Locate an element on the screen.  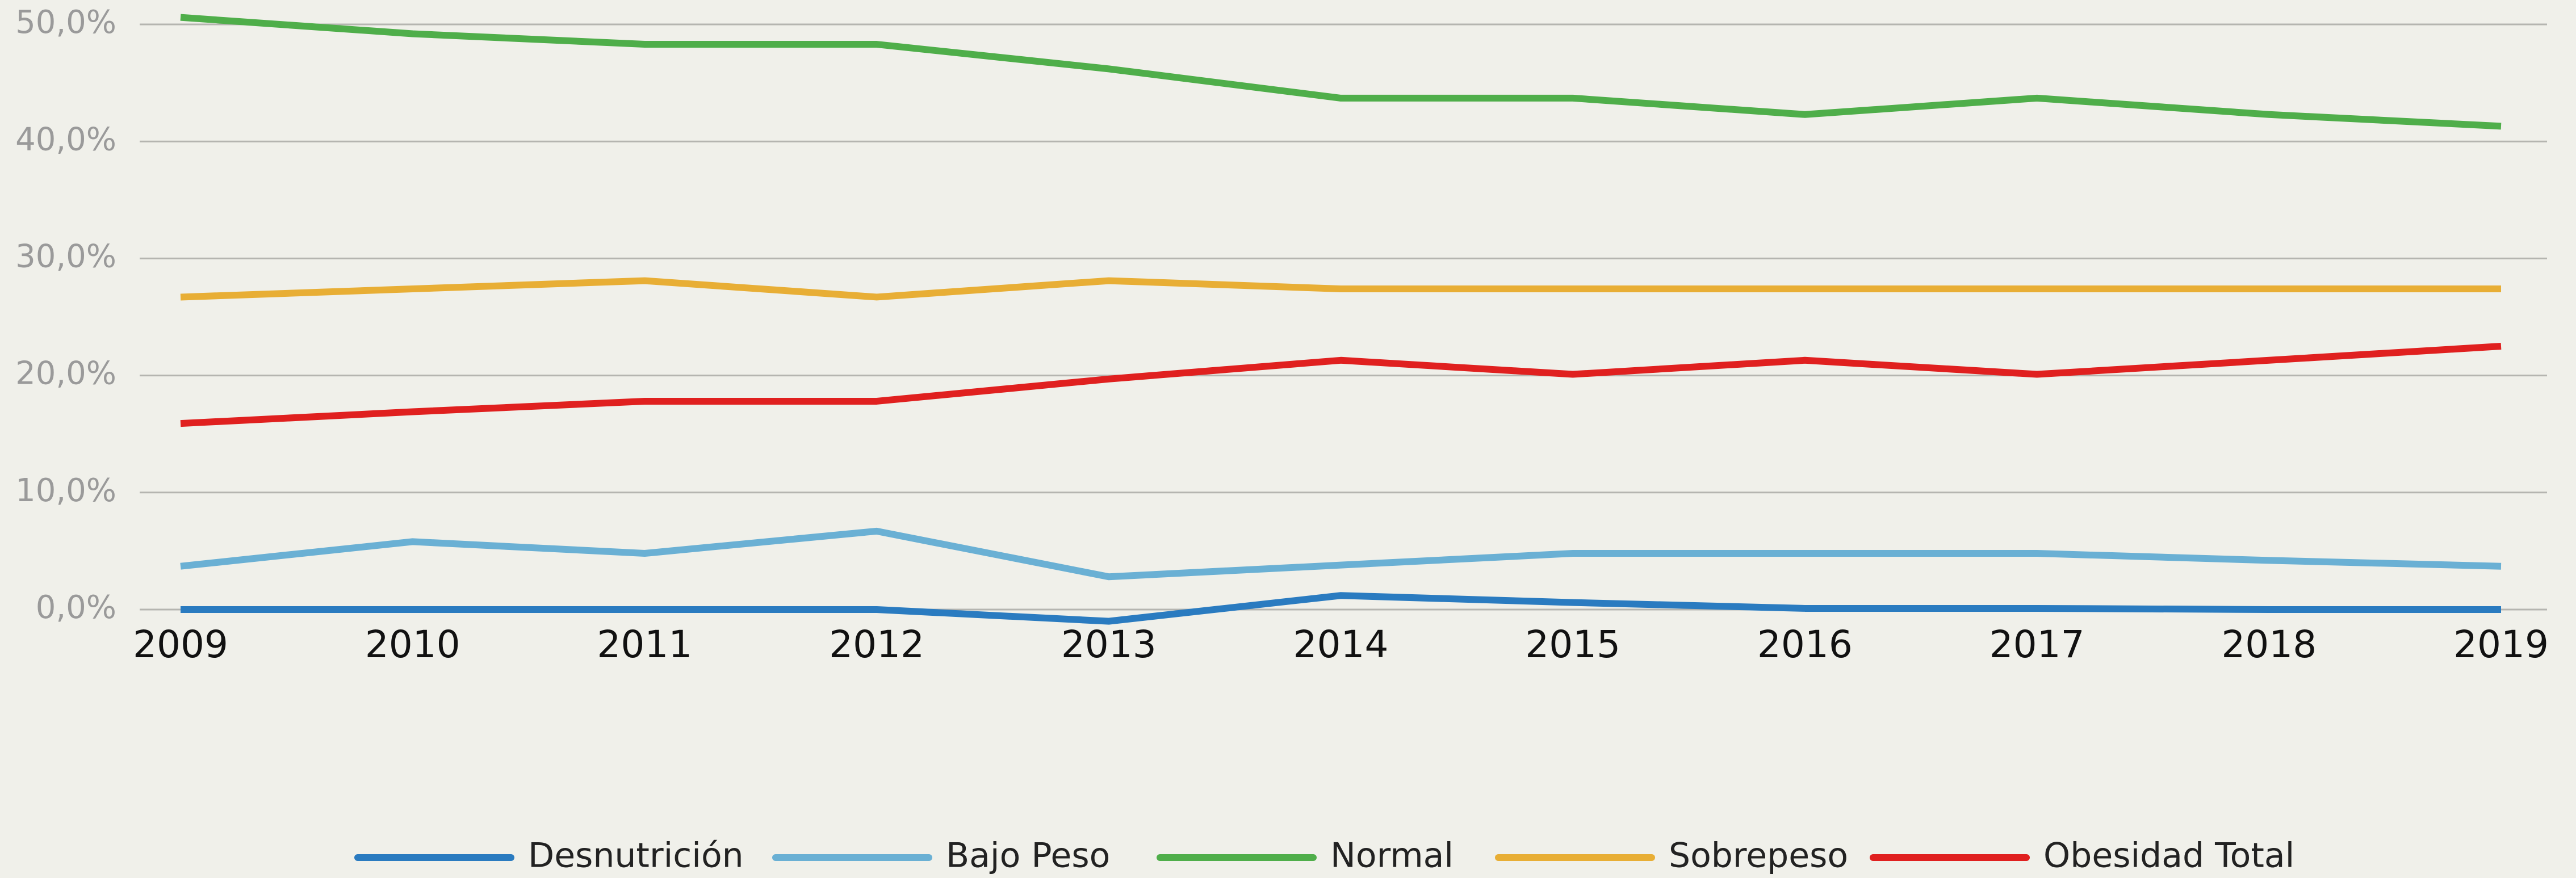
y-tick-label: 50,0% is located at coordinates (65, 22).